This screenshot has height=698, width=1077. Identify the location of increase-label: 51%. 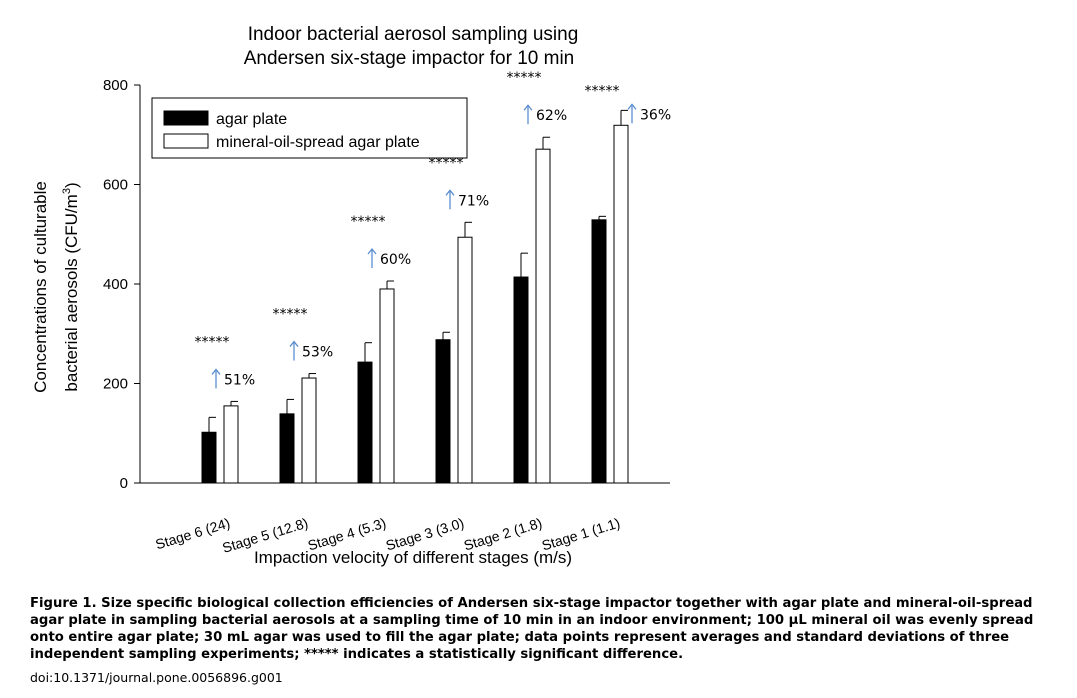
(239, 380).